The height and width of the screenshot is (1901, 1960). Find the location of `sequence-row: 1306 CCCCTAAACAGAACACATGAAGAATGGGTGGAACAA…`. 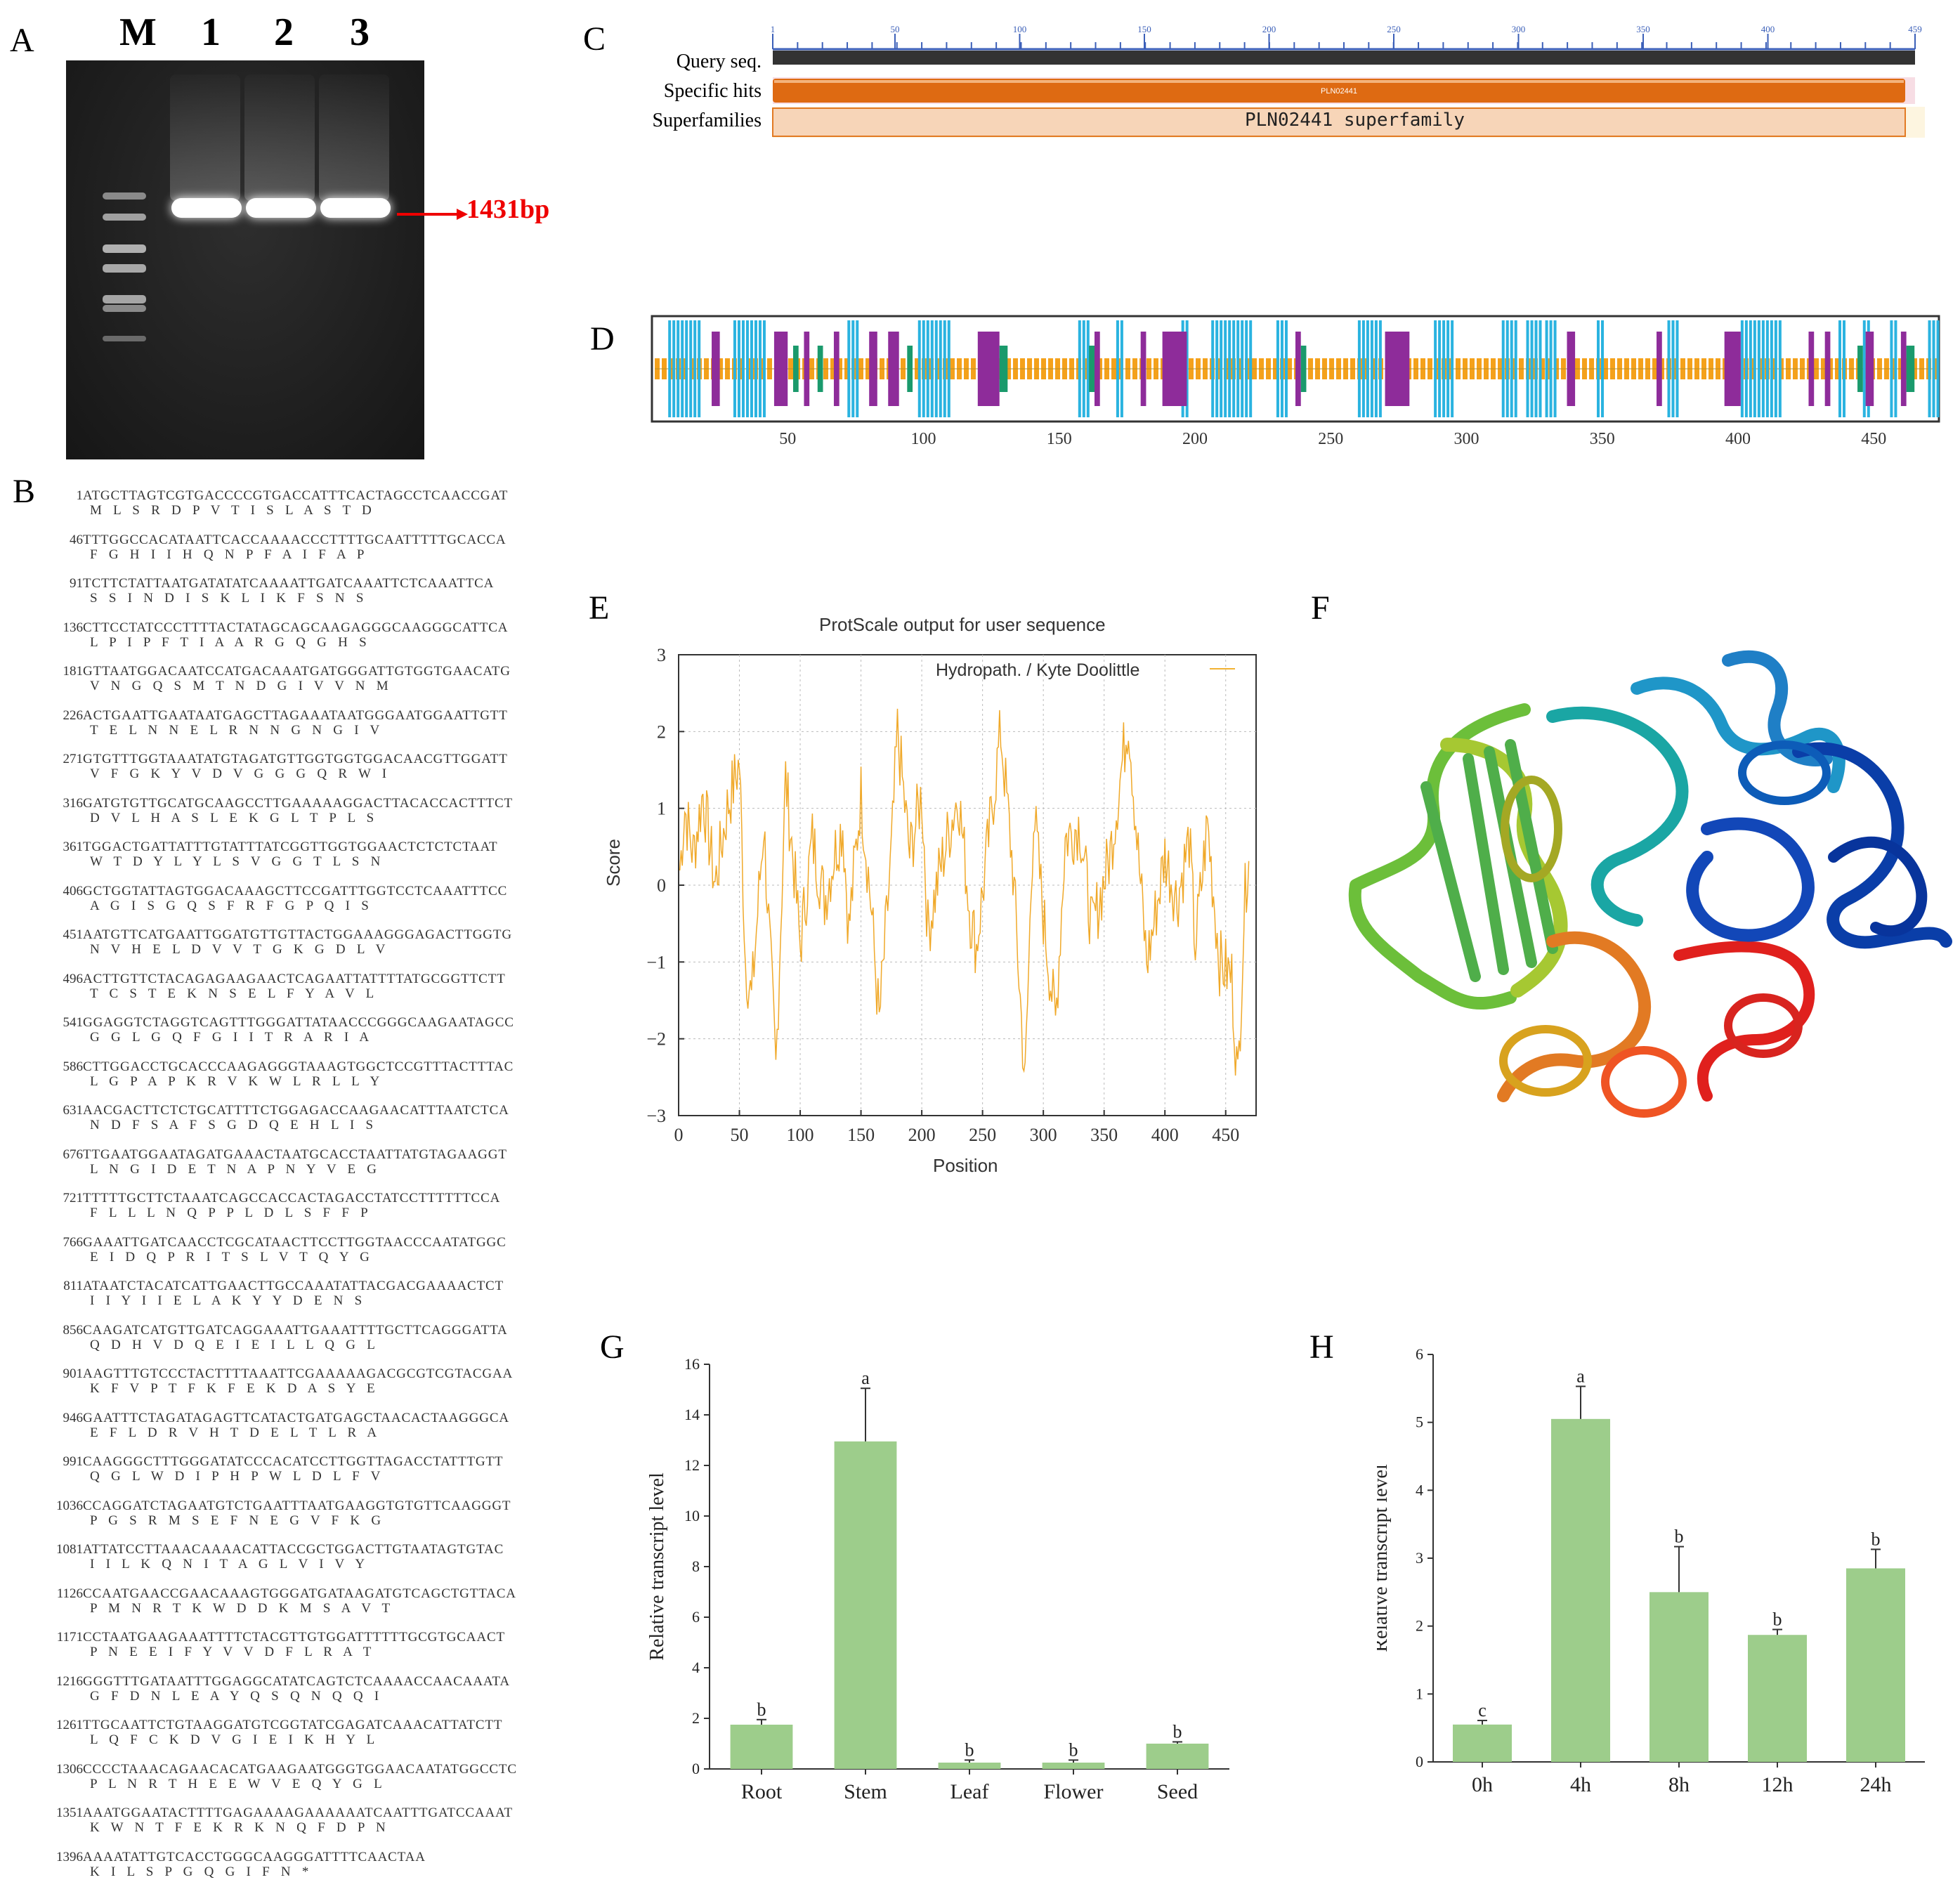

sequence-row: 1306 CCCCTAAACAGAACACATGAAGAATGGGTGGAACAA… is located at coordinates (287, 1784).